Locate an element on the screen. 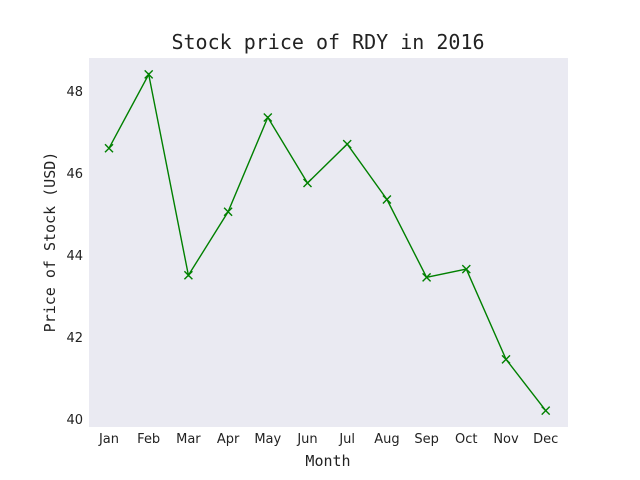 The width and height of the screenshot is (640, 480). x-tick-label: Sep is located at coordinates (426, 439).